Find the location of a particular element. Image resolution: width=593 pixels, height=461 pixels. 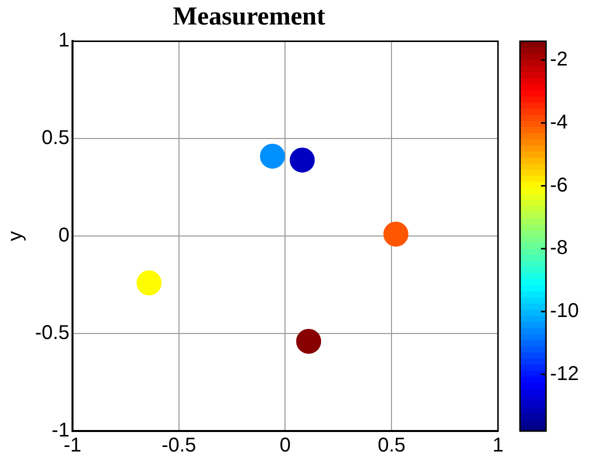

y-tick-label: 0 is located at coordinates (64, 235).